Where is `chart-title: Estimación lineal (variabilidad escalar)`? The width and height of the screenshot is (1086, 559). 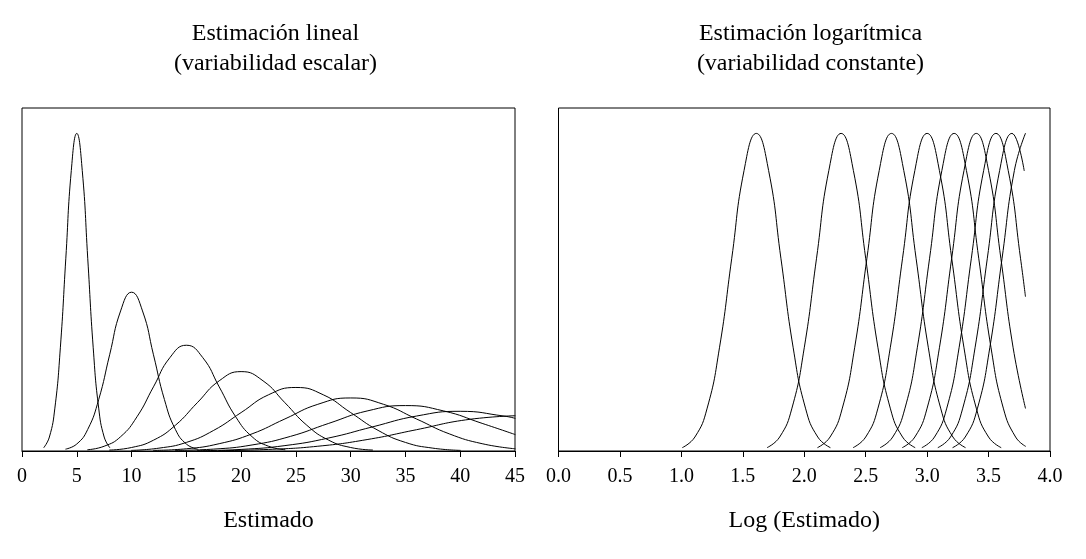
chart-title: Estimación lineal (variabilidad escalar) is located at coordinates (275, 47).